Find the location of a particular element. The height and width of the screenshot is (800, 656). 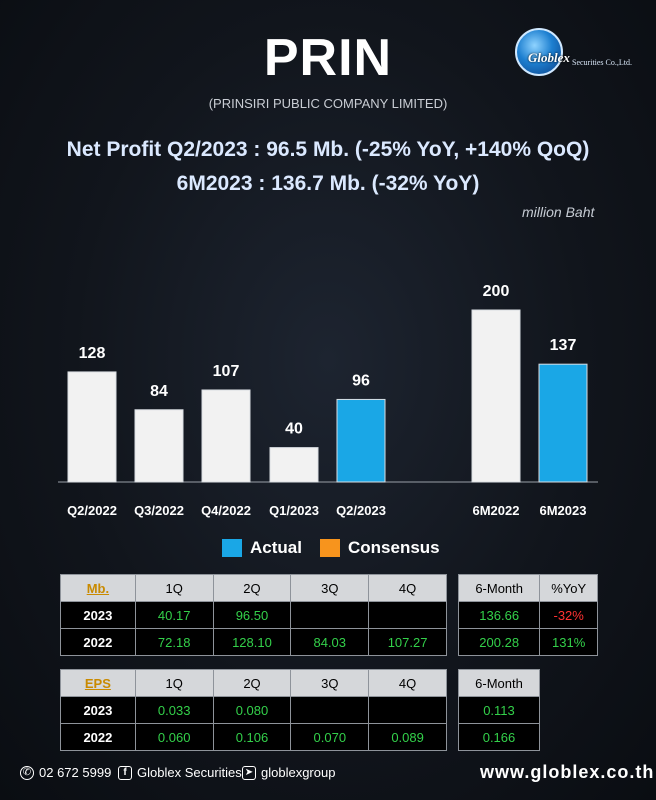

legend-consensus: Consensus is located at coordinates (380, 548).